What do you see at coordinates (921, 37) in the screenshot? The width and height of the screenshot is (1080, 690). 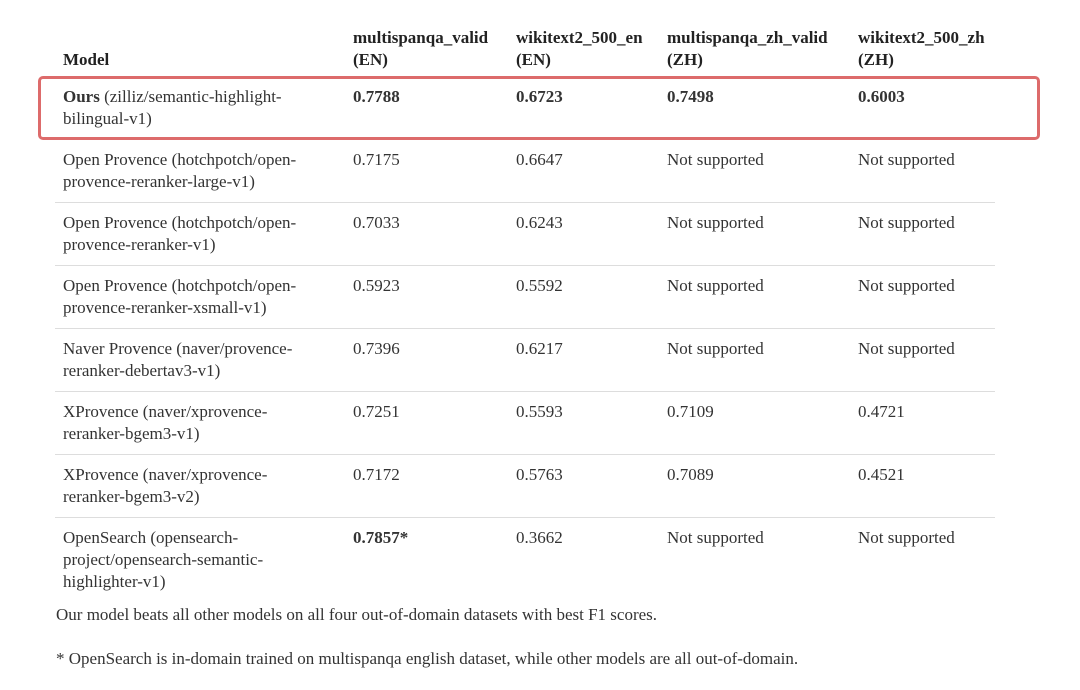 I see `header-text: wikitext2_500_zh` at bounding box center [921, 37].